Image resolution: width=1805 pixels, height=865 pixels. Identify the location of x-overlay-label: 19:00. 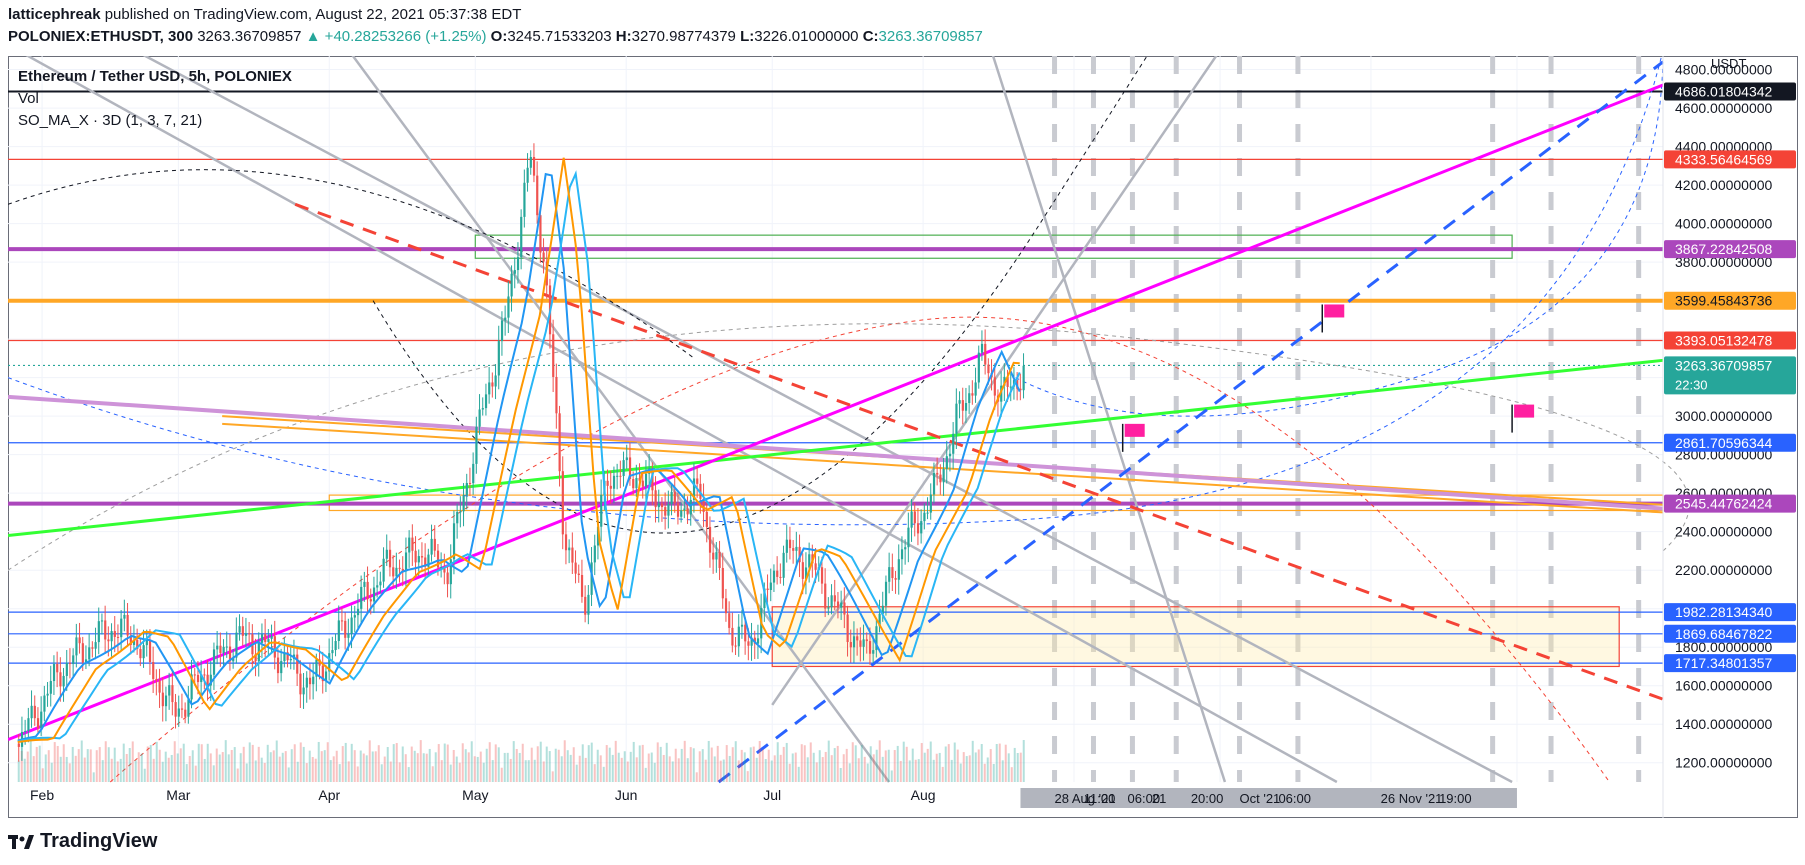
(1455, 798).